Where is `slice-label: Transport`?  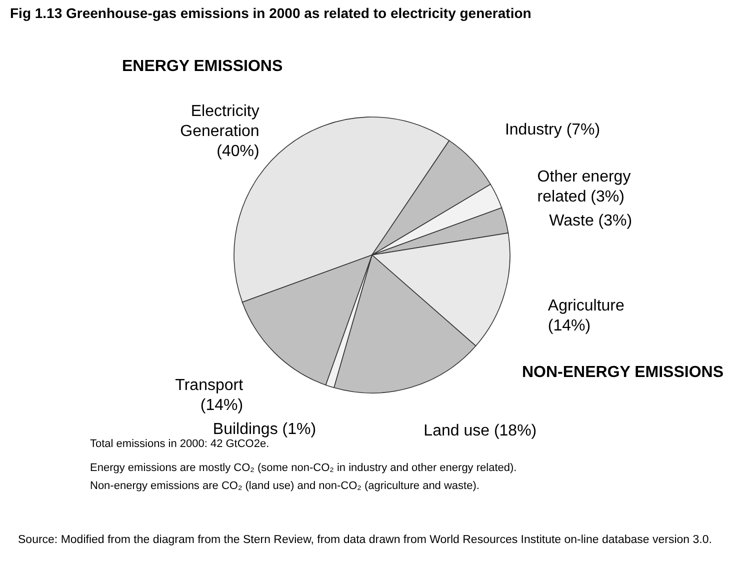 slice-label: Transport is located at coordinates (209, 385).